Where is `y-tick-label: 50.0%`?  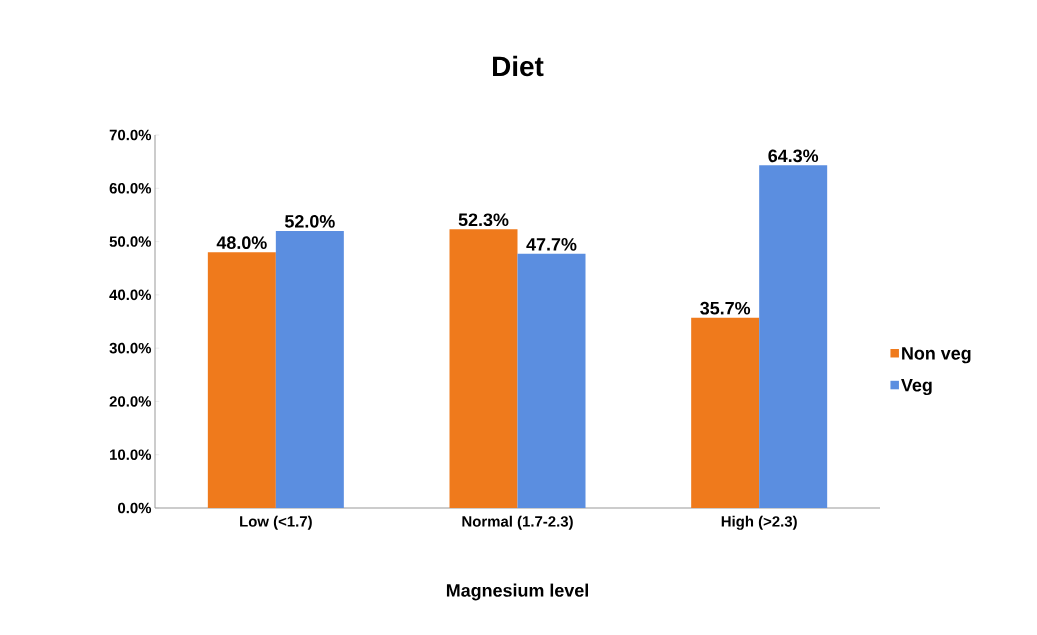 y-tick-label: 50.0% is located at coordinates (130, 241).